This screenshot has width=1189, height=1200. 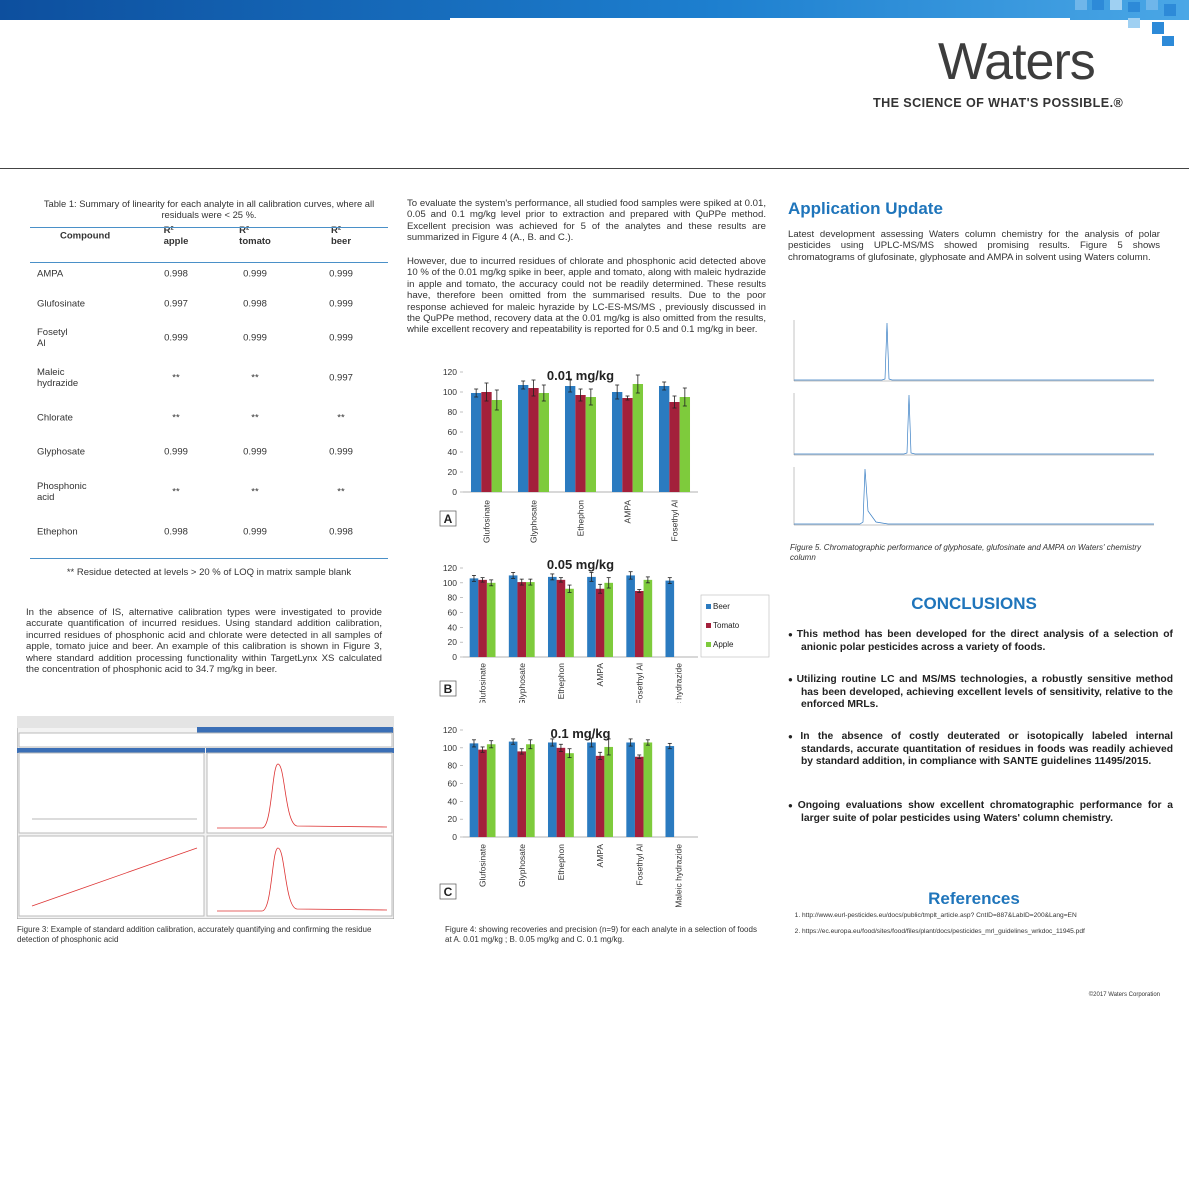 What do you see at coordinates (62, 492) in the screenshot?
I see `table-cell: Phosphonic acid` at bounding box center [62, 492].